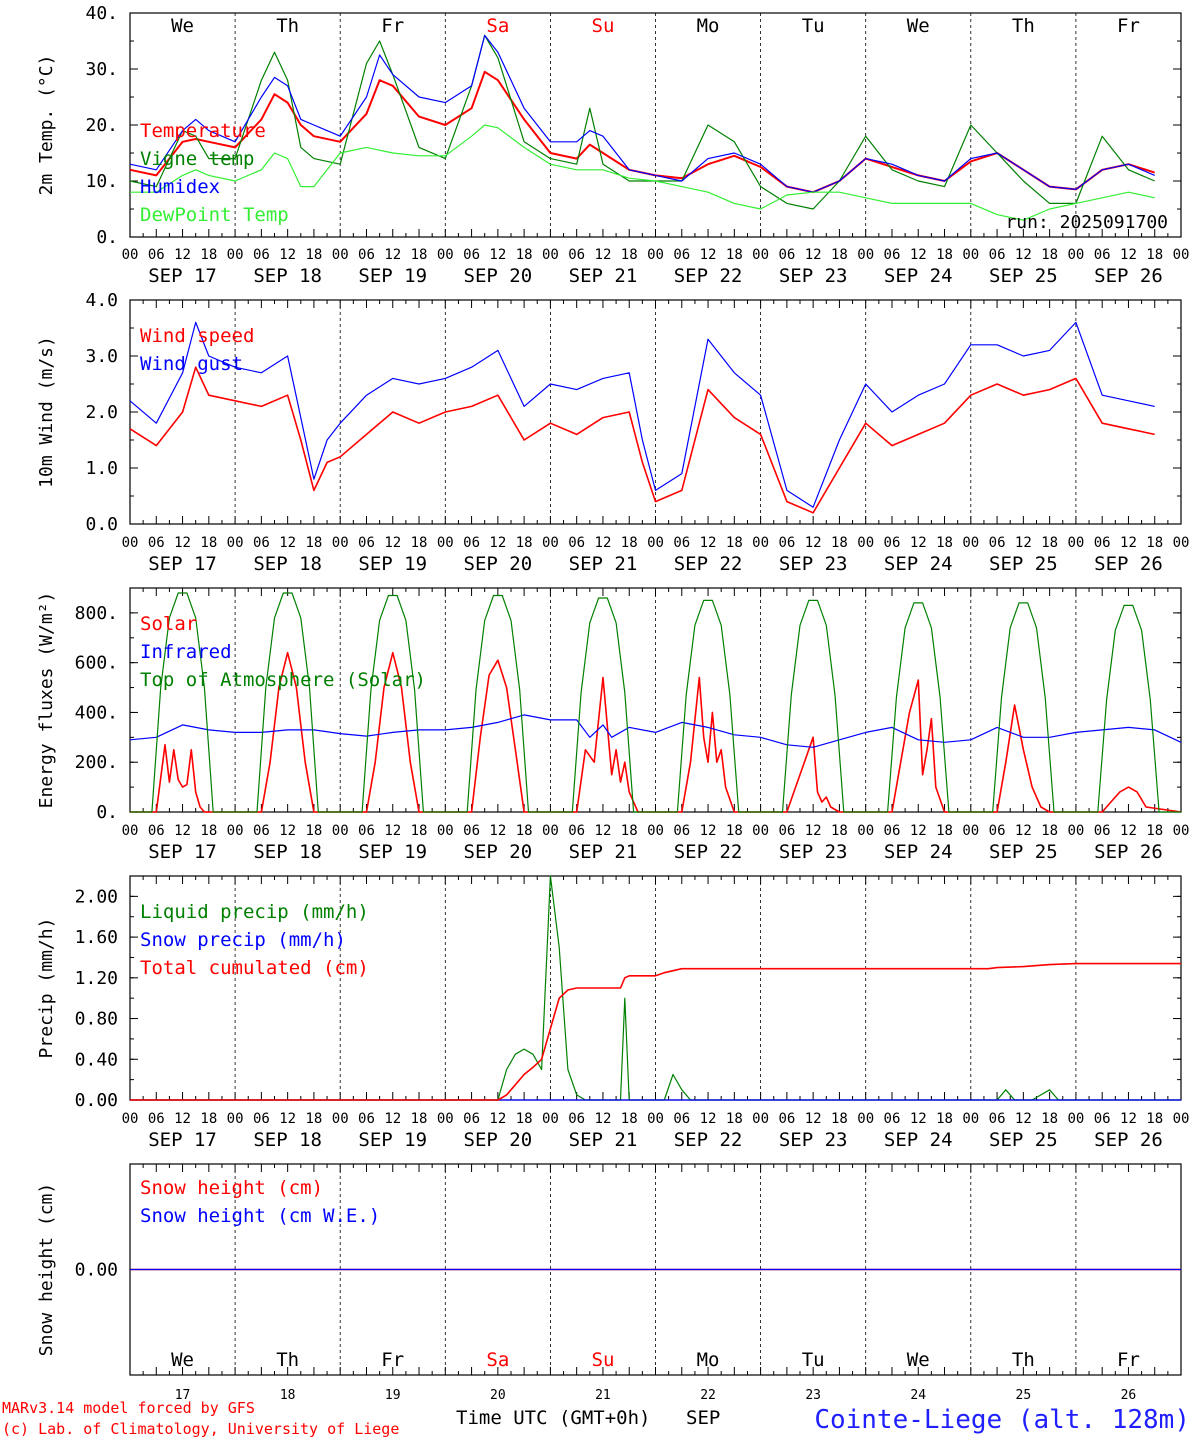  Describe the element at coordinates (1086, 222) in the screenshot. I see `run-annotation: run: 2025091700` at that location.